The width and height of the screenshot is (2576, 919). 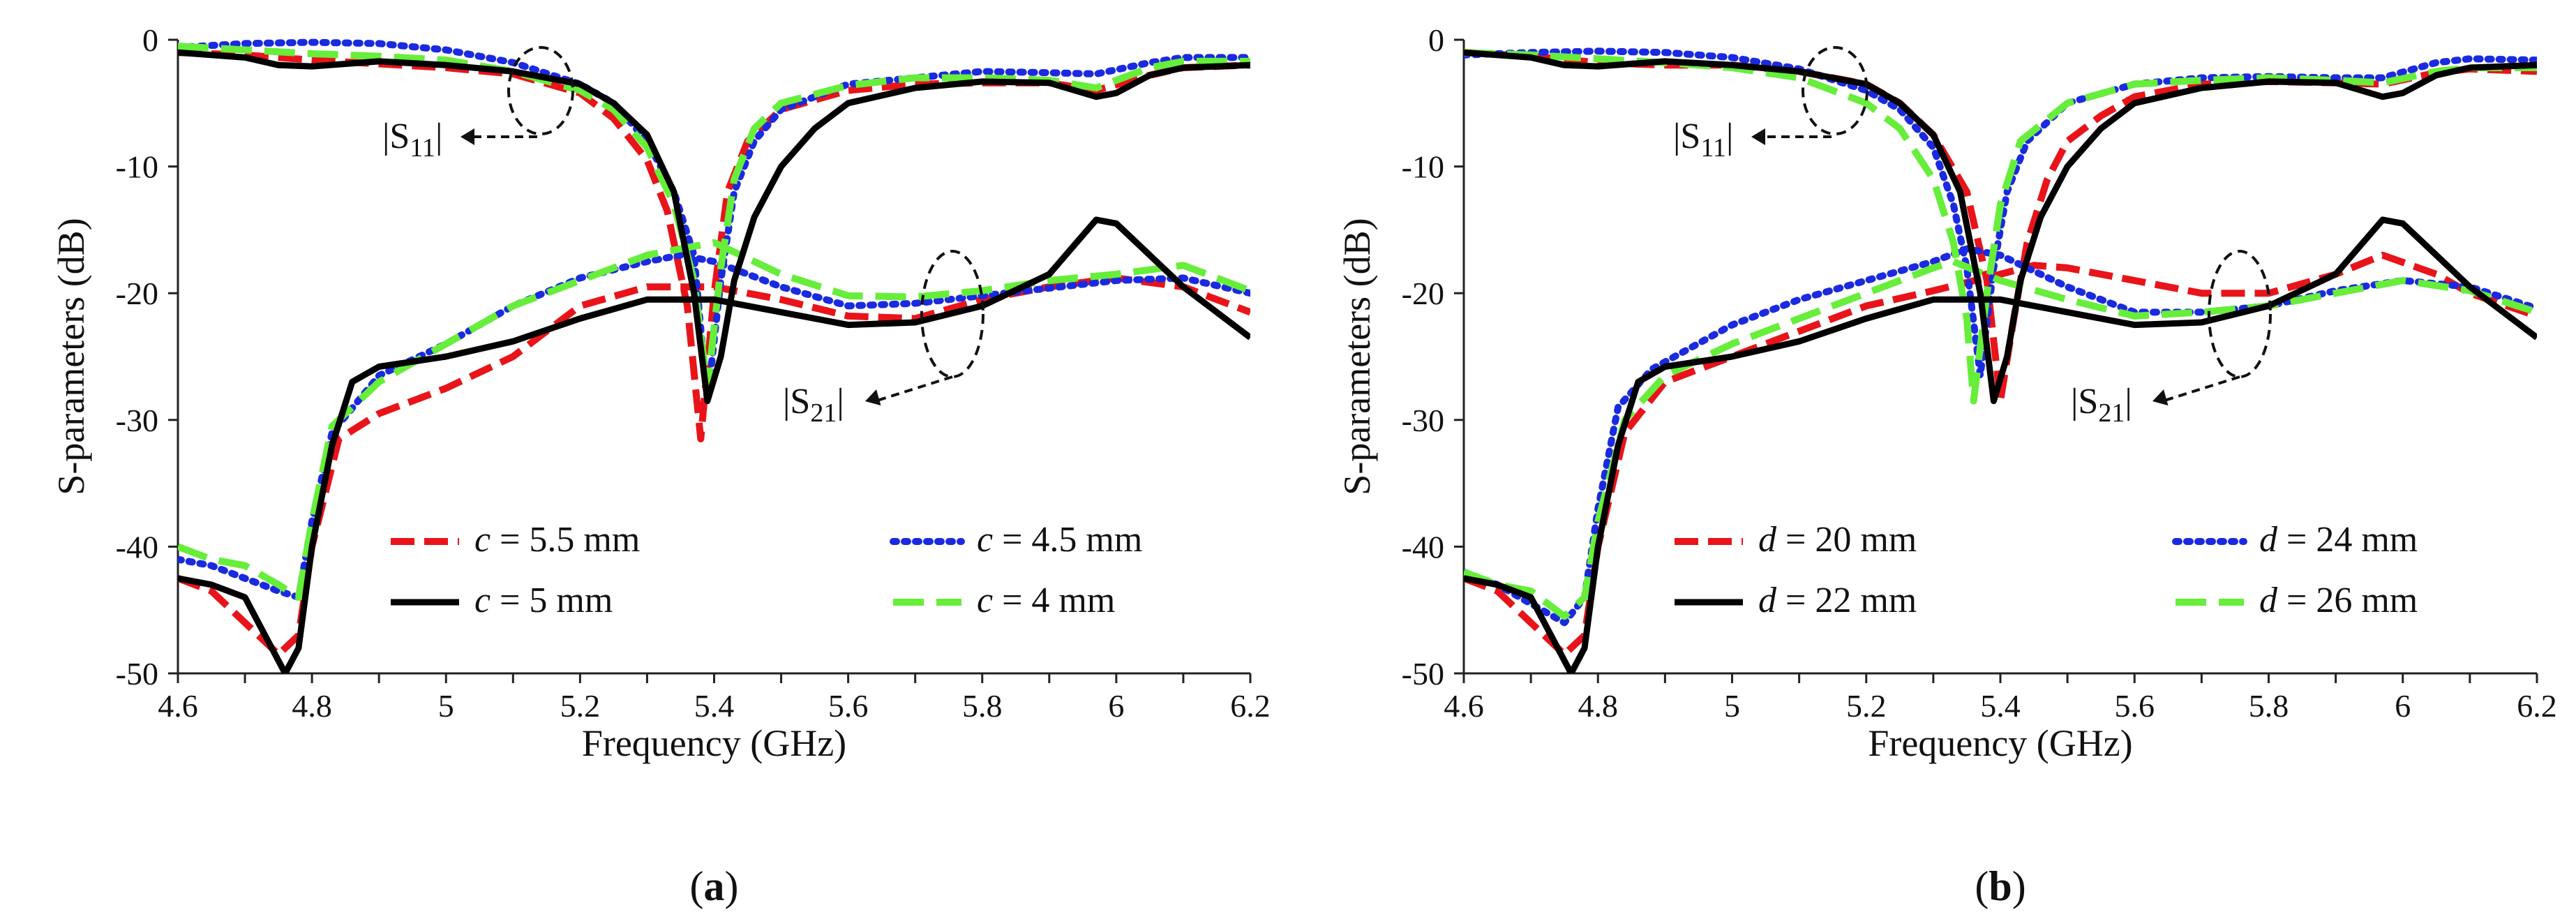 What do you see at coordinates (1837, 540) in the screenshot?
I see `legend-label: d = 20 mm` at bounding box center [1837, 540].